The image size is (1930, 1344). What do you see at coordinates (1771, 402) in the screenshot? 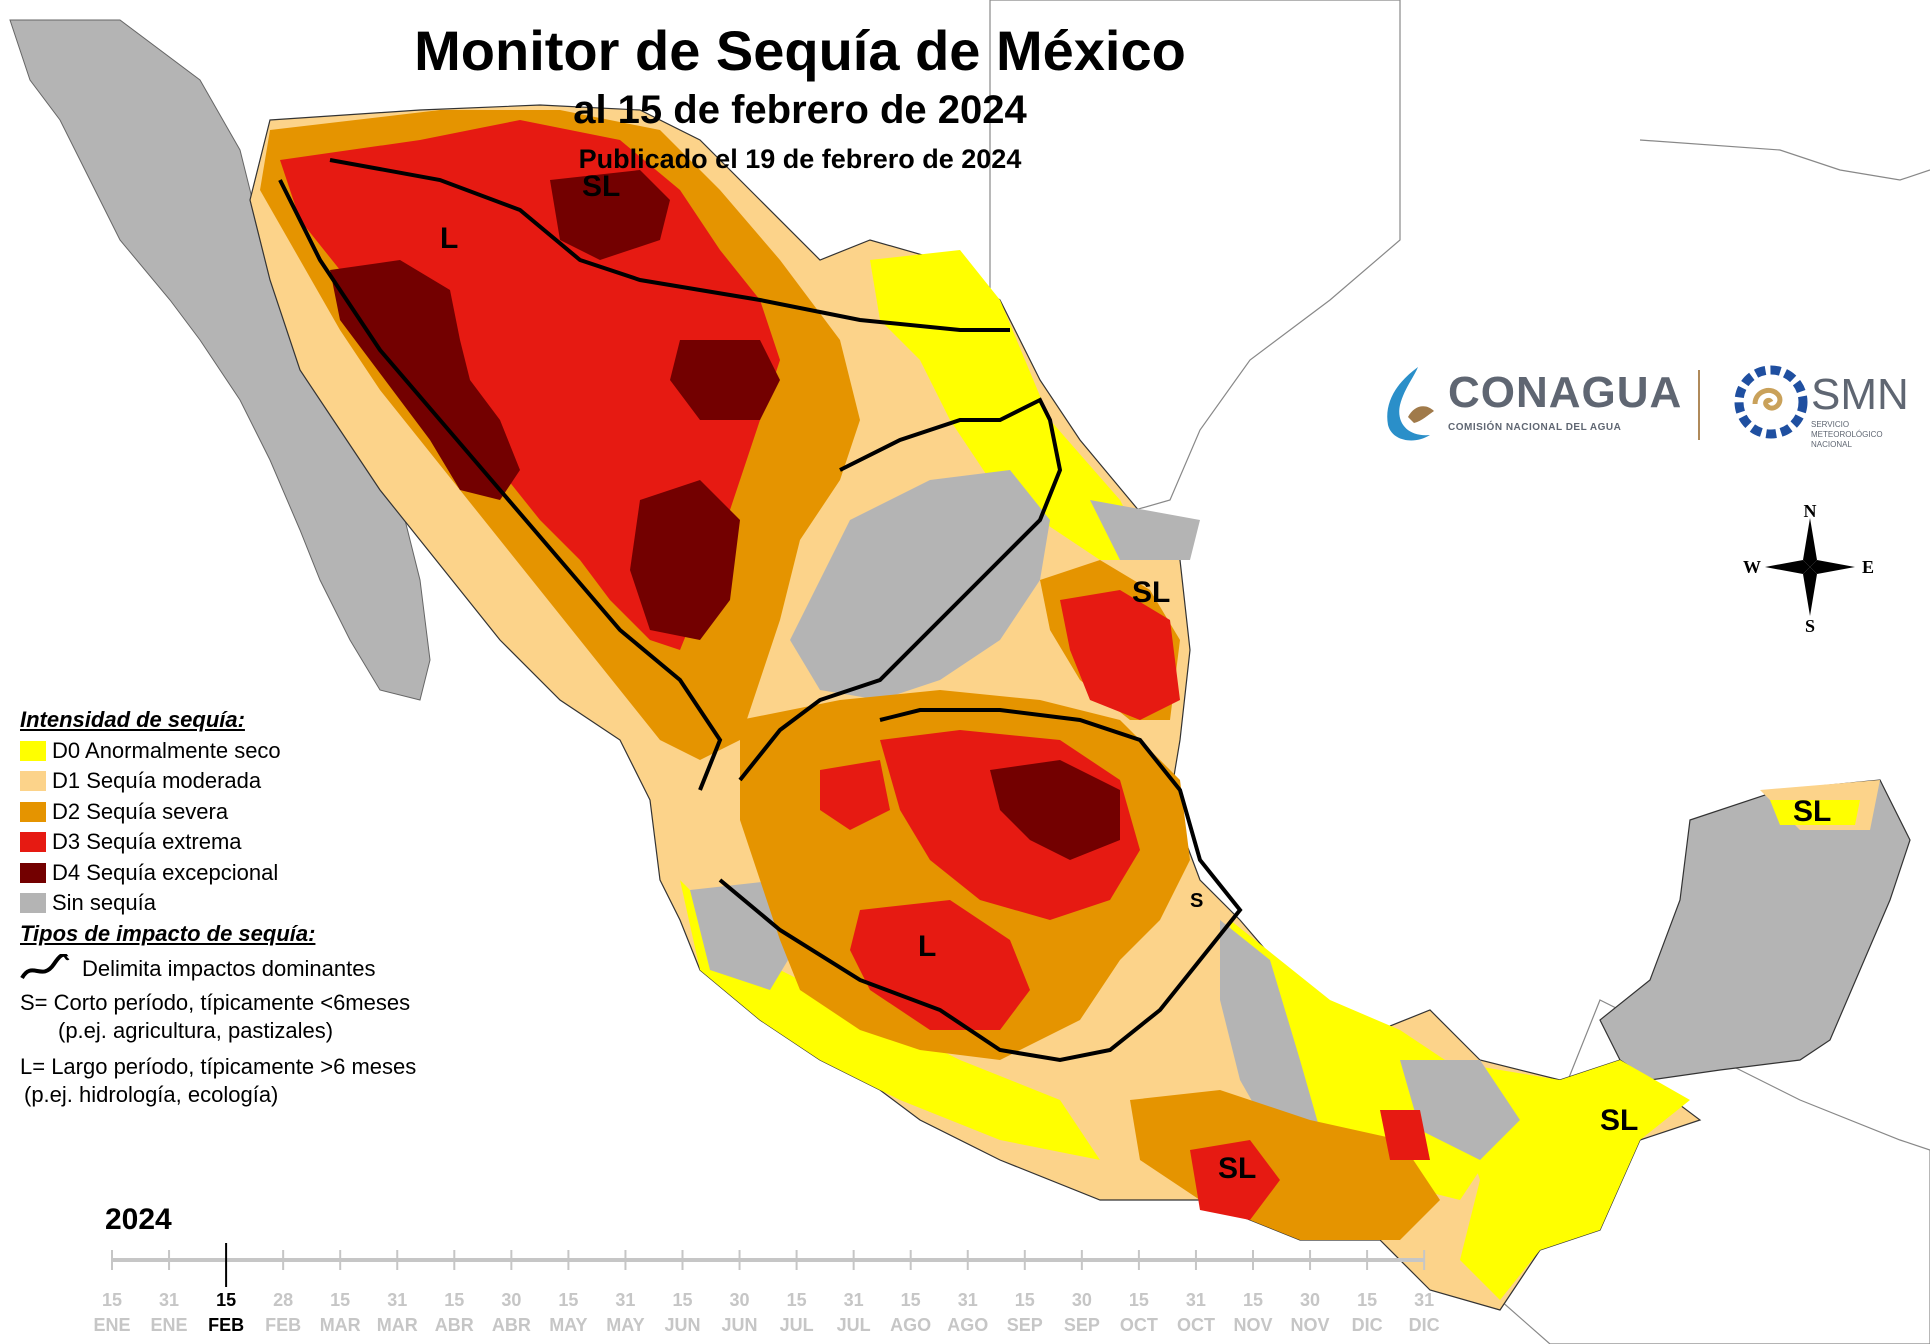
I see `smn-logo-icon` at bounding box center [1771, 402].